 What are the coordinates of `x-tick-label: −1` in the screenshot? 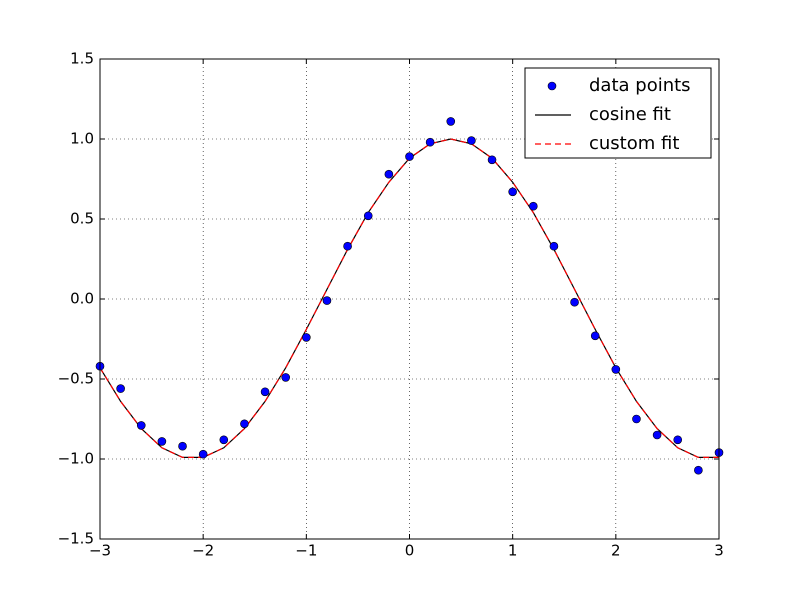 It's located at (306, 551).